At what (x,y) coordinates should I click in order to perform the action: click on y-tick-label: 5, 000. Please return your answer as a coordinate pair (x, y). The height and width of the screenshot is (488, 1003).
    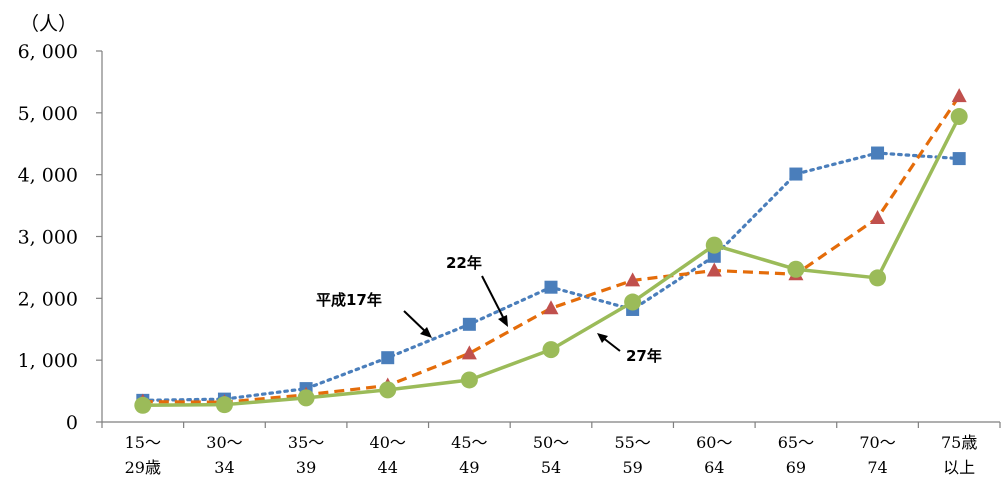
    Looking at the image, I should click on (48, 114).